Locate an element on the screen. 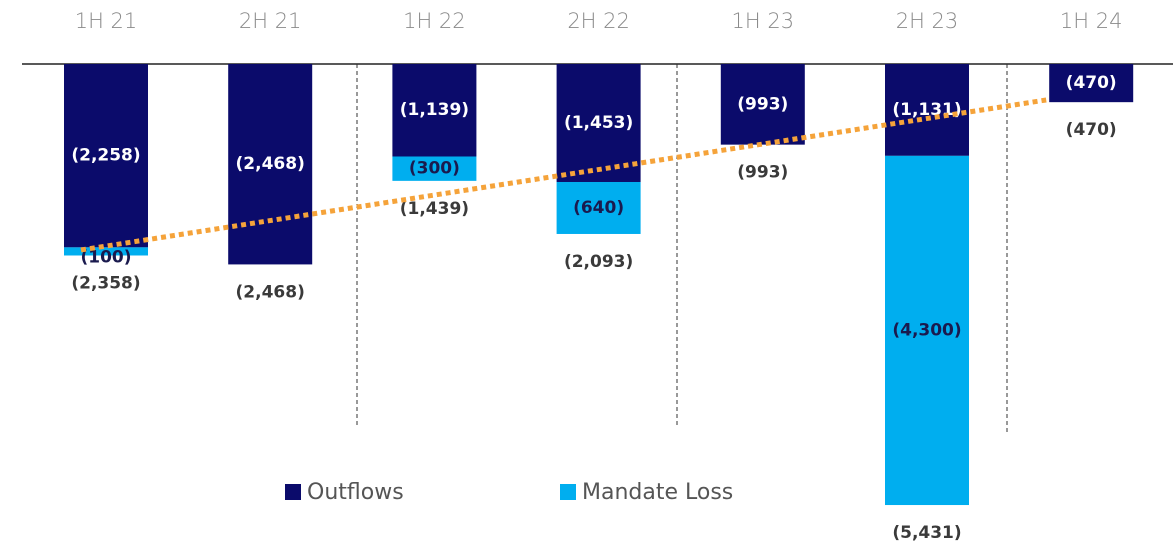 This screenshot has height=544, width=1173. data-label: (993) is located at coordinates (762, 104).